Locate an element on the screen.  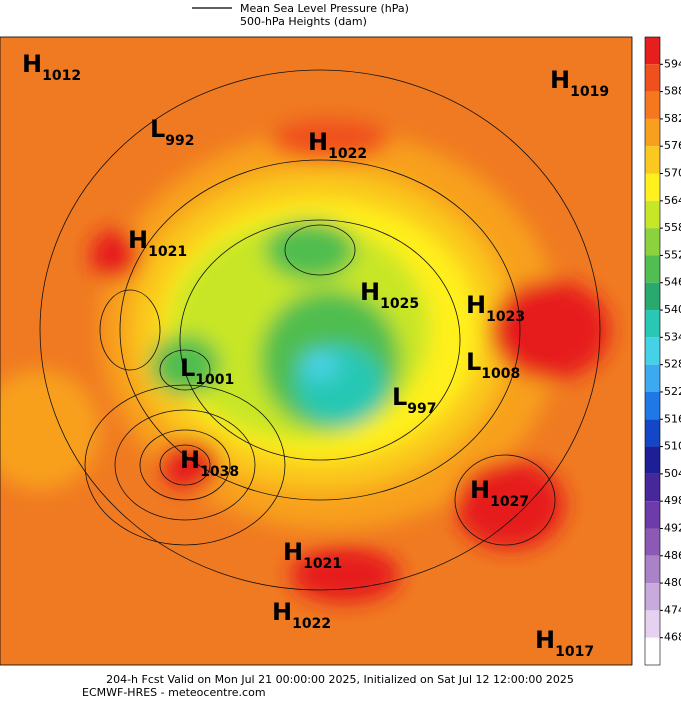
colorbar-frame is located at coordinates (652, 351).